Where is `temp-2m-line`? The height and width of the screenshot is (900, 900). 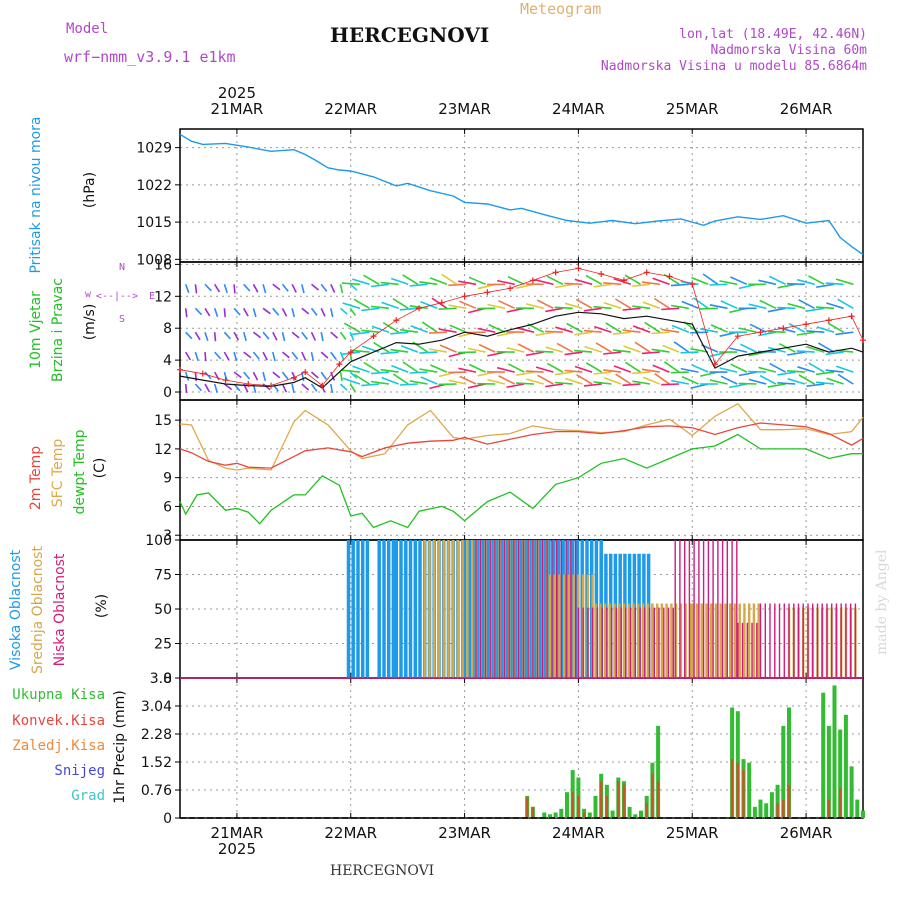 temp-2m-line is located at coordinates (521, 445).